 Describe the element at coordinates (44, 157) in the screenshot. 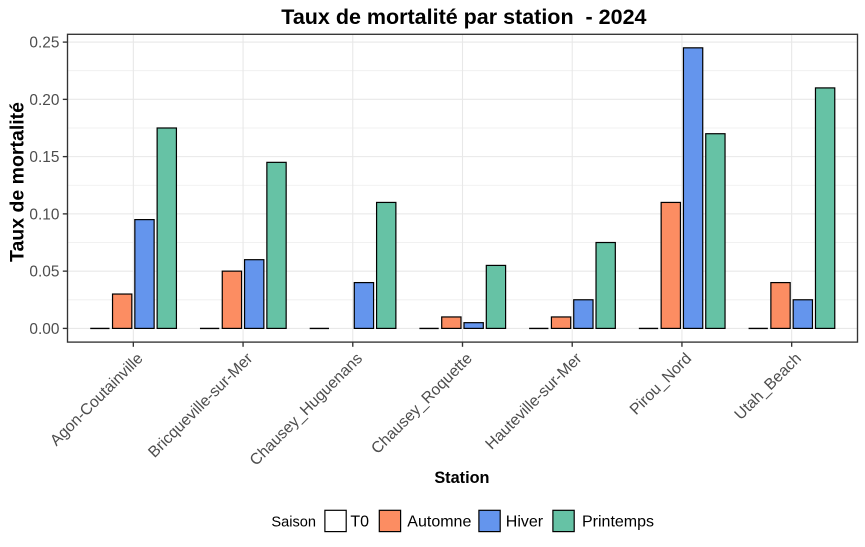

I see `svg-text: 0.15` at that location.